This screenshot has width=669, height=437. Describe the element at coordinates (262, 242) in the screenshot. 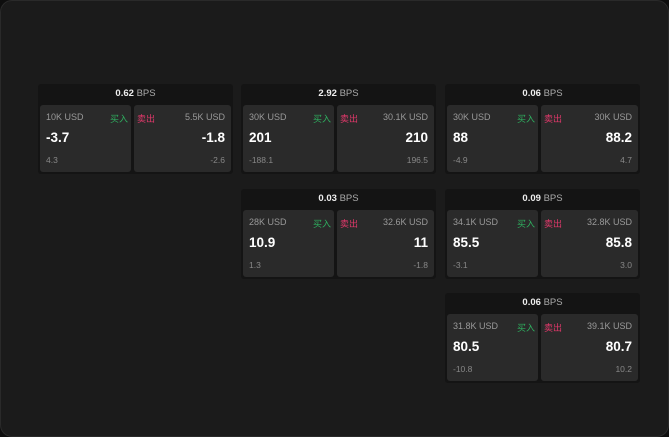

I see `buy-price: 10.9` at that location.